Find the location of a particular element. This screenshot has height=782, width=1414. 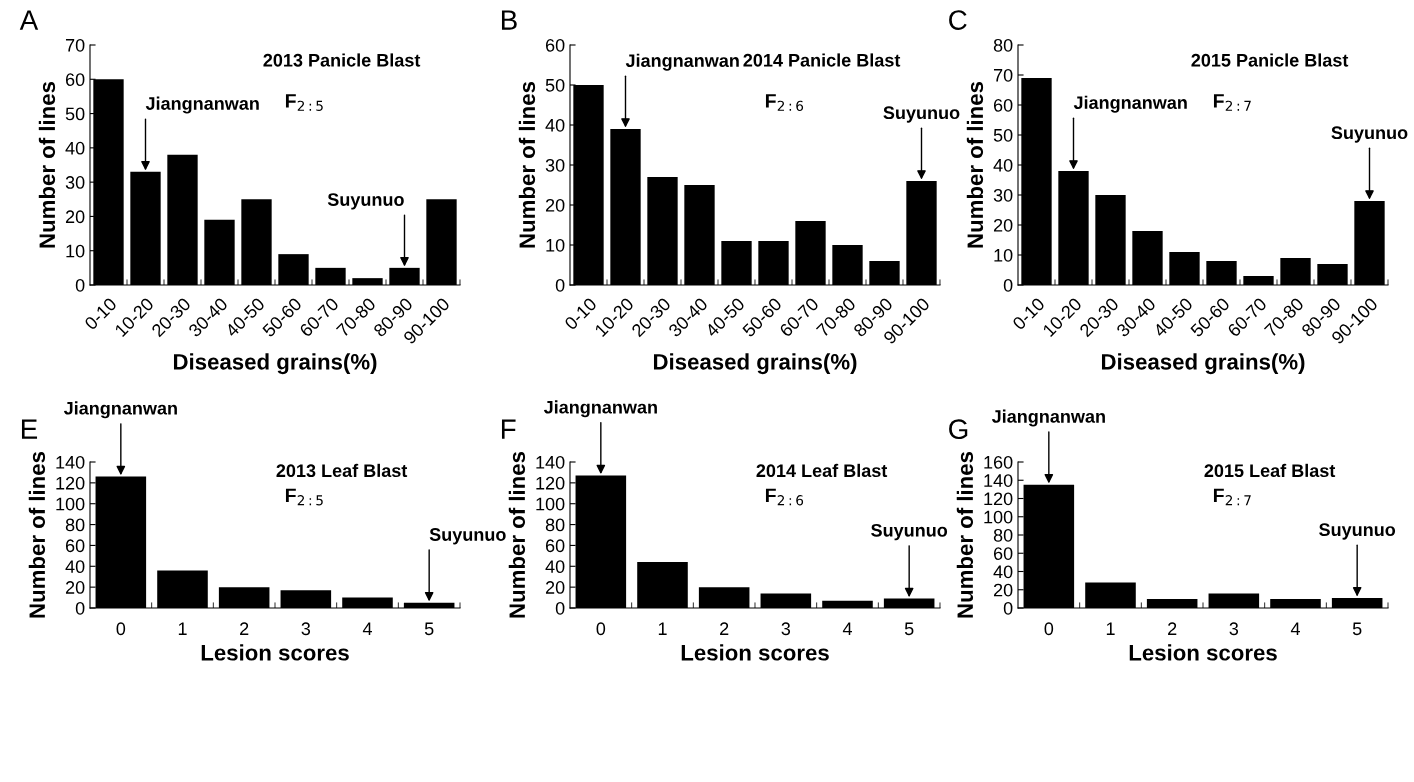

y-tick-label: 100 is located at coordinates (70, 504).